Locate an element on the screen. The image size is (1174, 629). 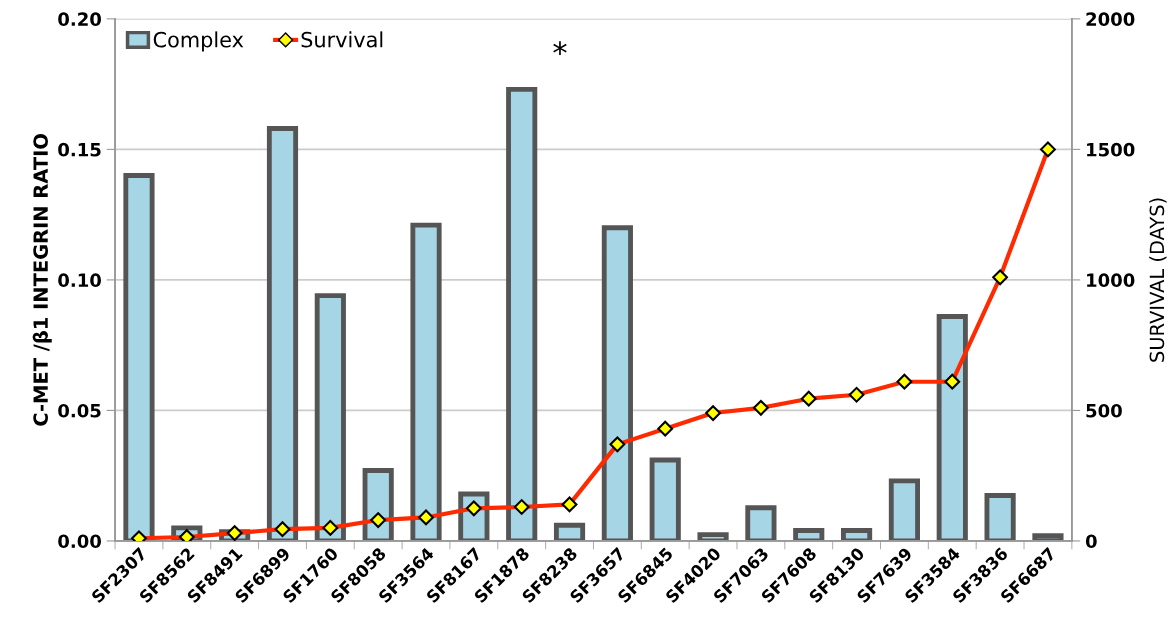
y-tick-label: 0.20 is located at coordinates (79, 19).